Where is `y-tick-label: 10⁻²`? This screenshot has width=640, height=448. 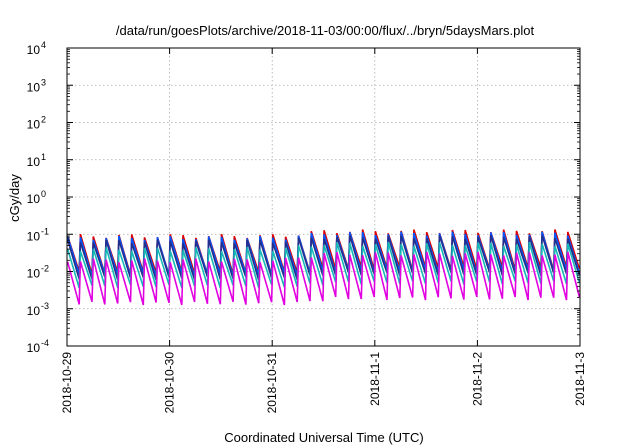
y-tick-label: 10⁻² is located at coordinates (38, 272).